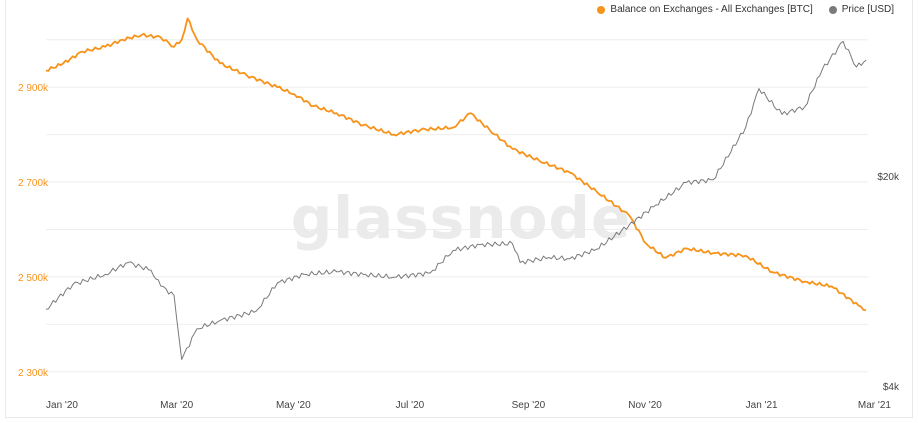  What do you see at coordinates (645, 405) in the screenshot?
I see `x-tick-label: Nov '20` at bounding box center [645, 405].